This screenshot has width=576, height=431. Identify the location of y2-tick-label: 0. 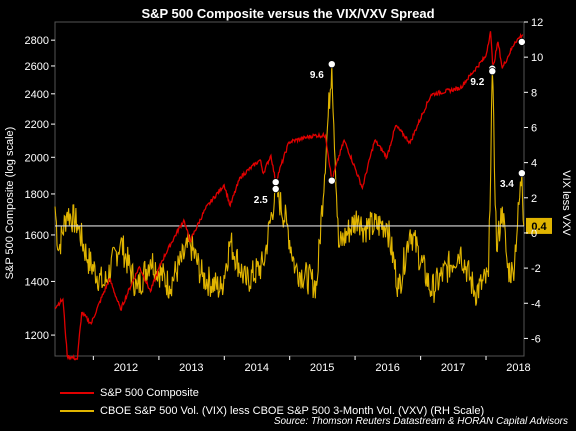
(534, 234).